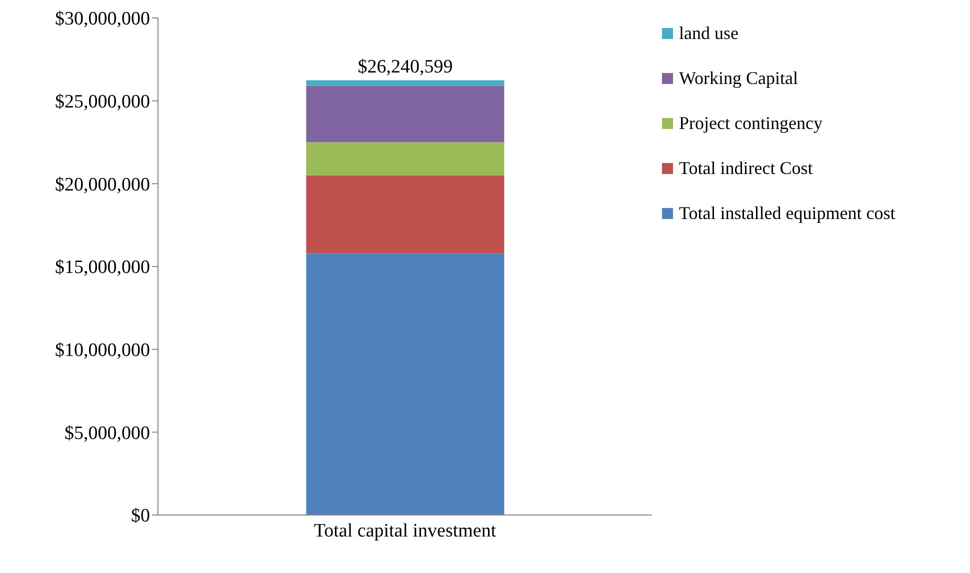  What do you see at coordinates (708, 33) in the screenshot?
I see `legend-label: land use` at bounding box center [708, 33].